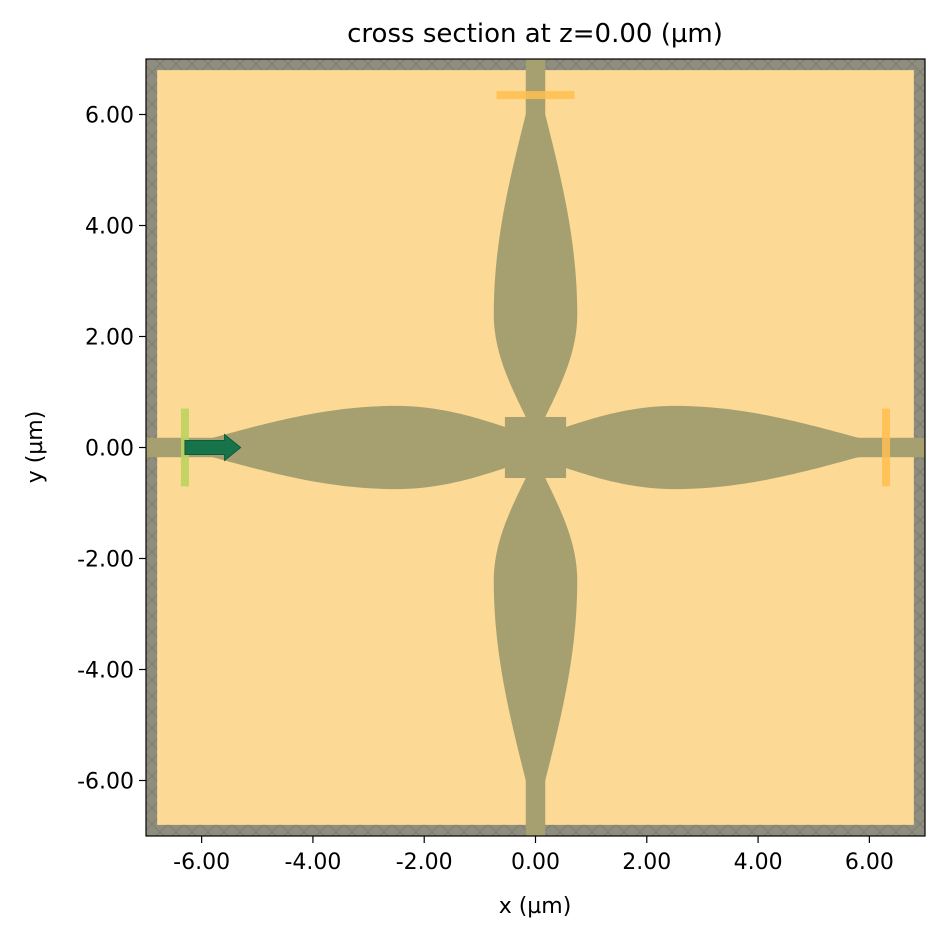 This screenshot has height=940, width=943. Describe the element at coordinates (535, 906) in the screenshot. I see `x-axis-label: x (µm)` at that location.